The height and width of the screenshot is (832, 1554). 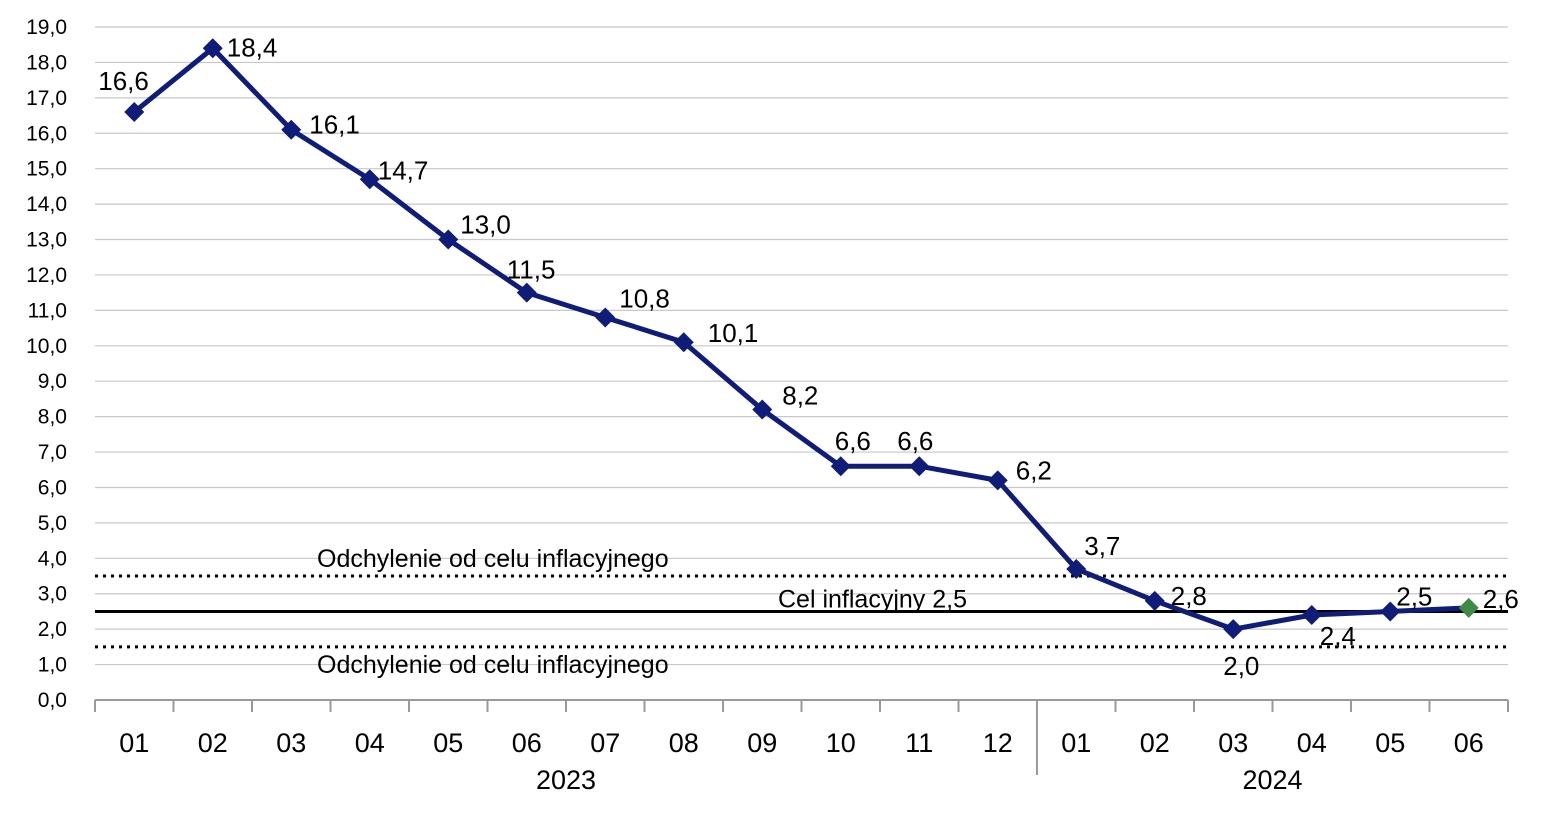 What do you see at coordinates (46, 346) in the screenshot?
I see `y-tick-label: 10,0` at bounding box center [46, 346].